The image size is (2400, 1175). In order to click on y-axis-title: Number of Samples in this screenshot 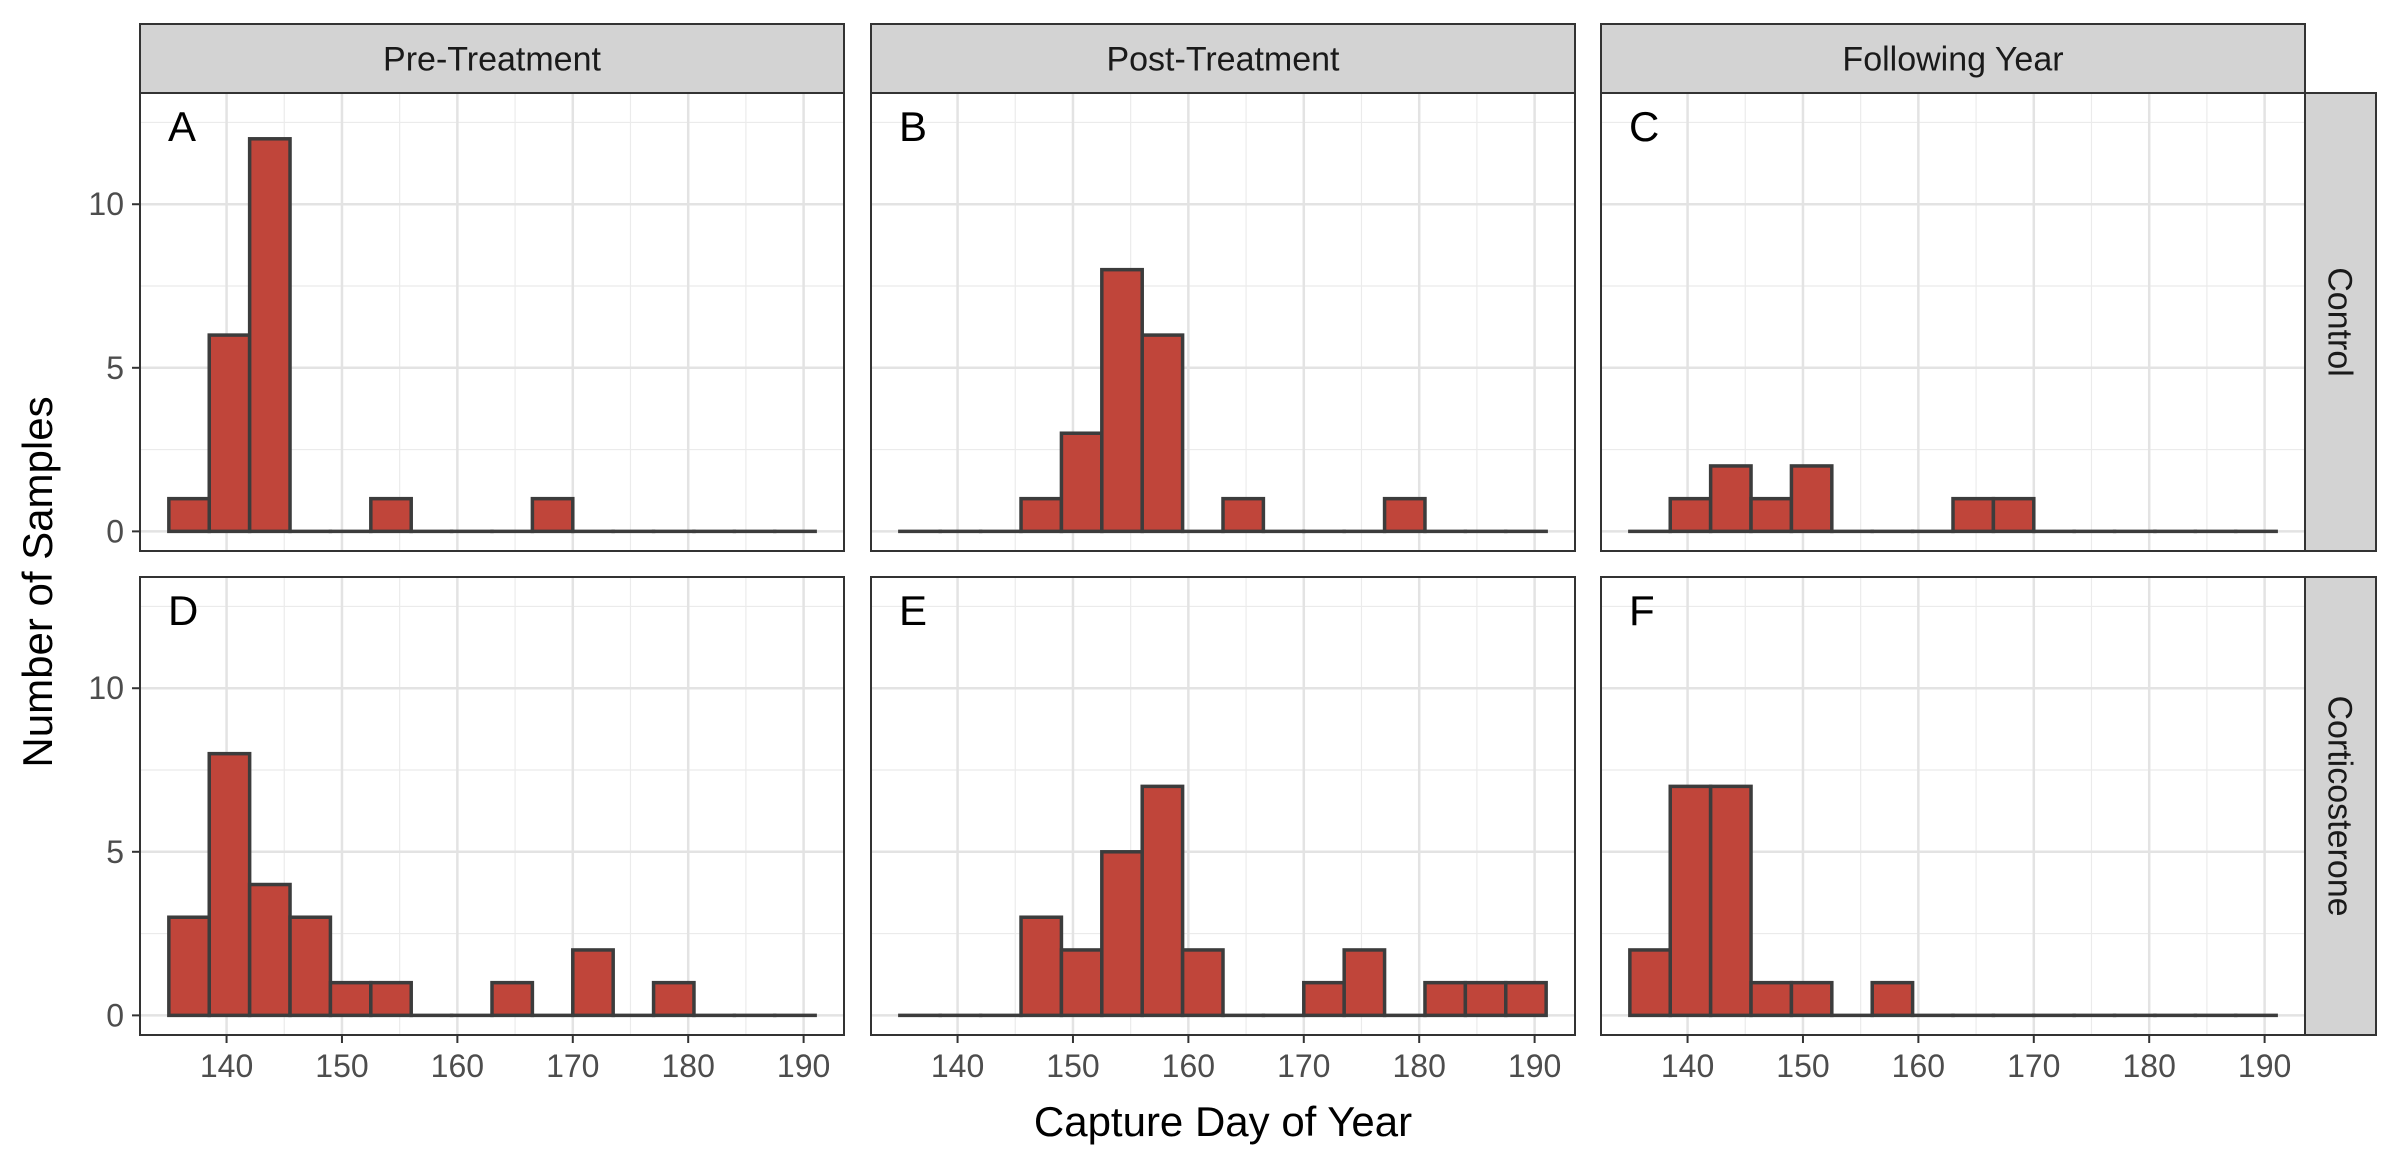, I will do `click(37, 581)`.